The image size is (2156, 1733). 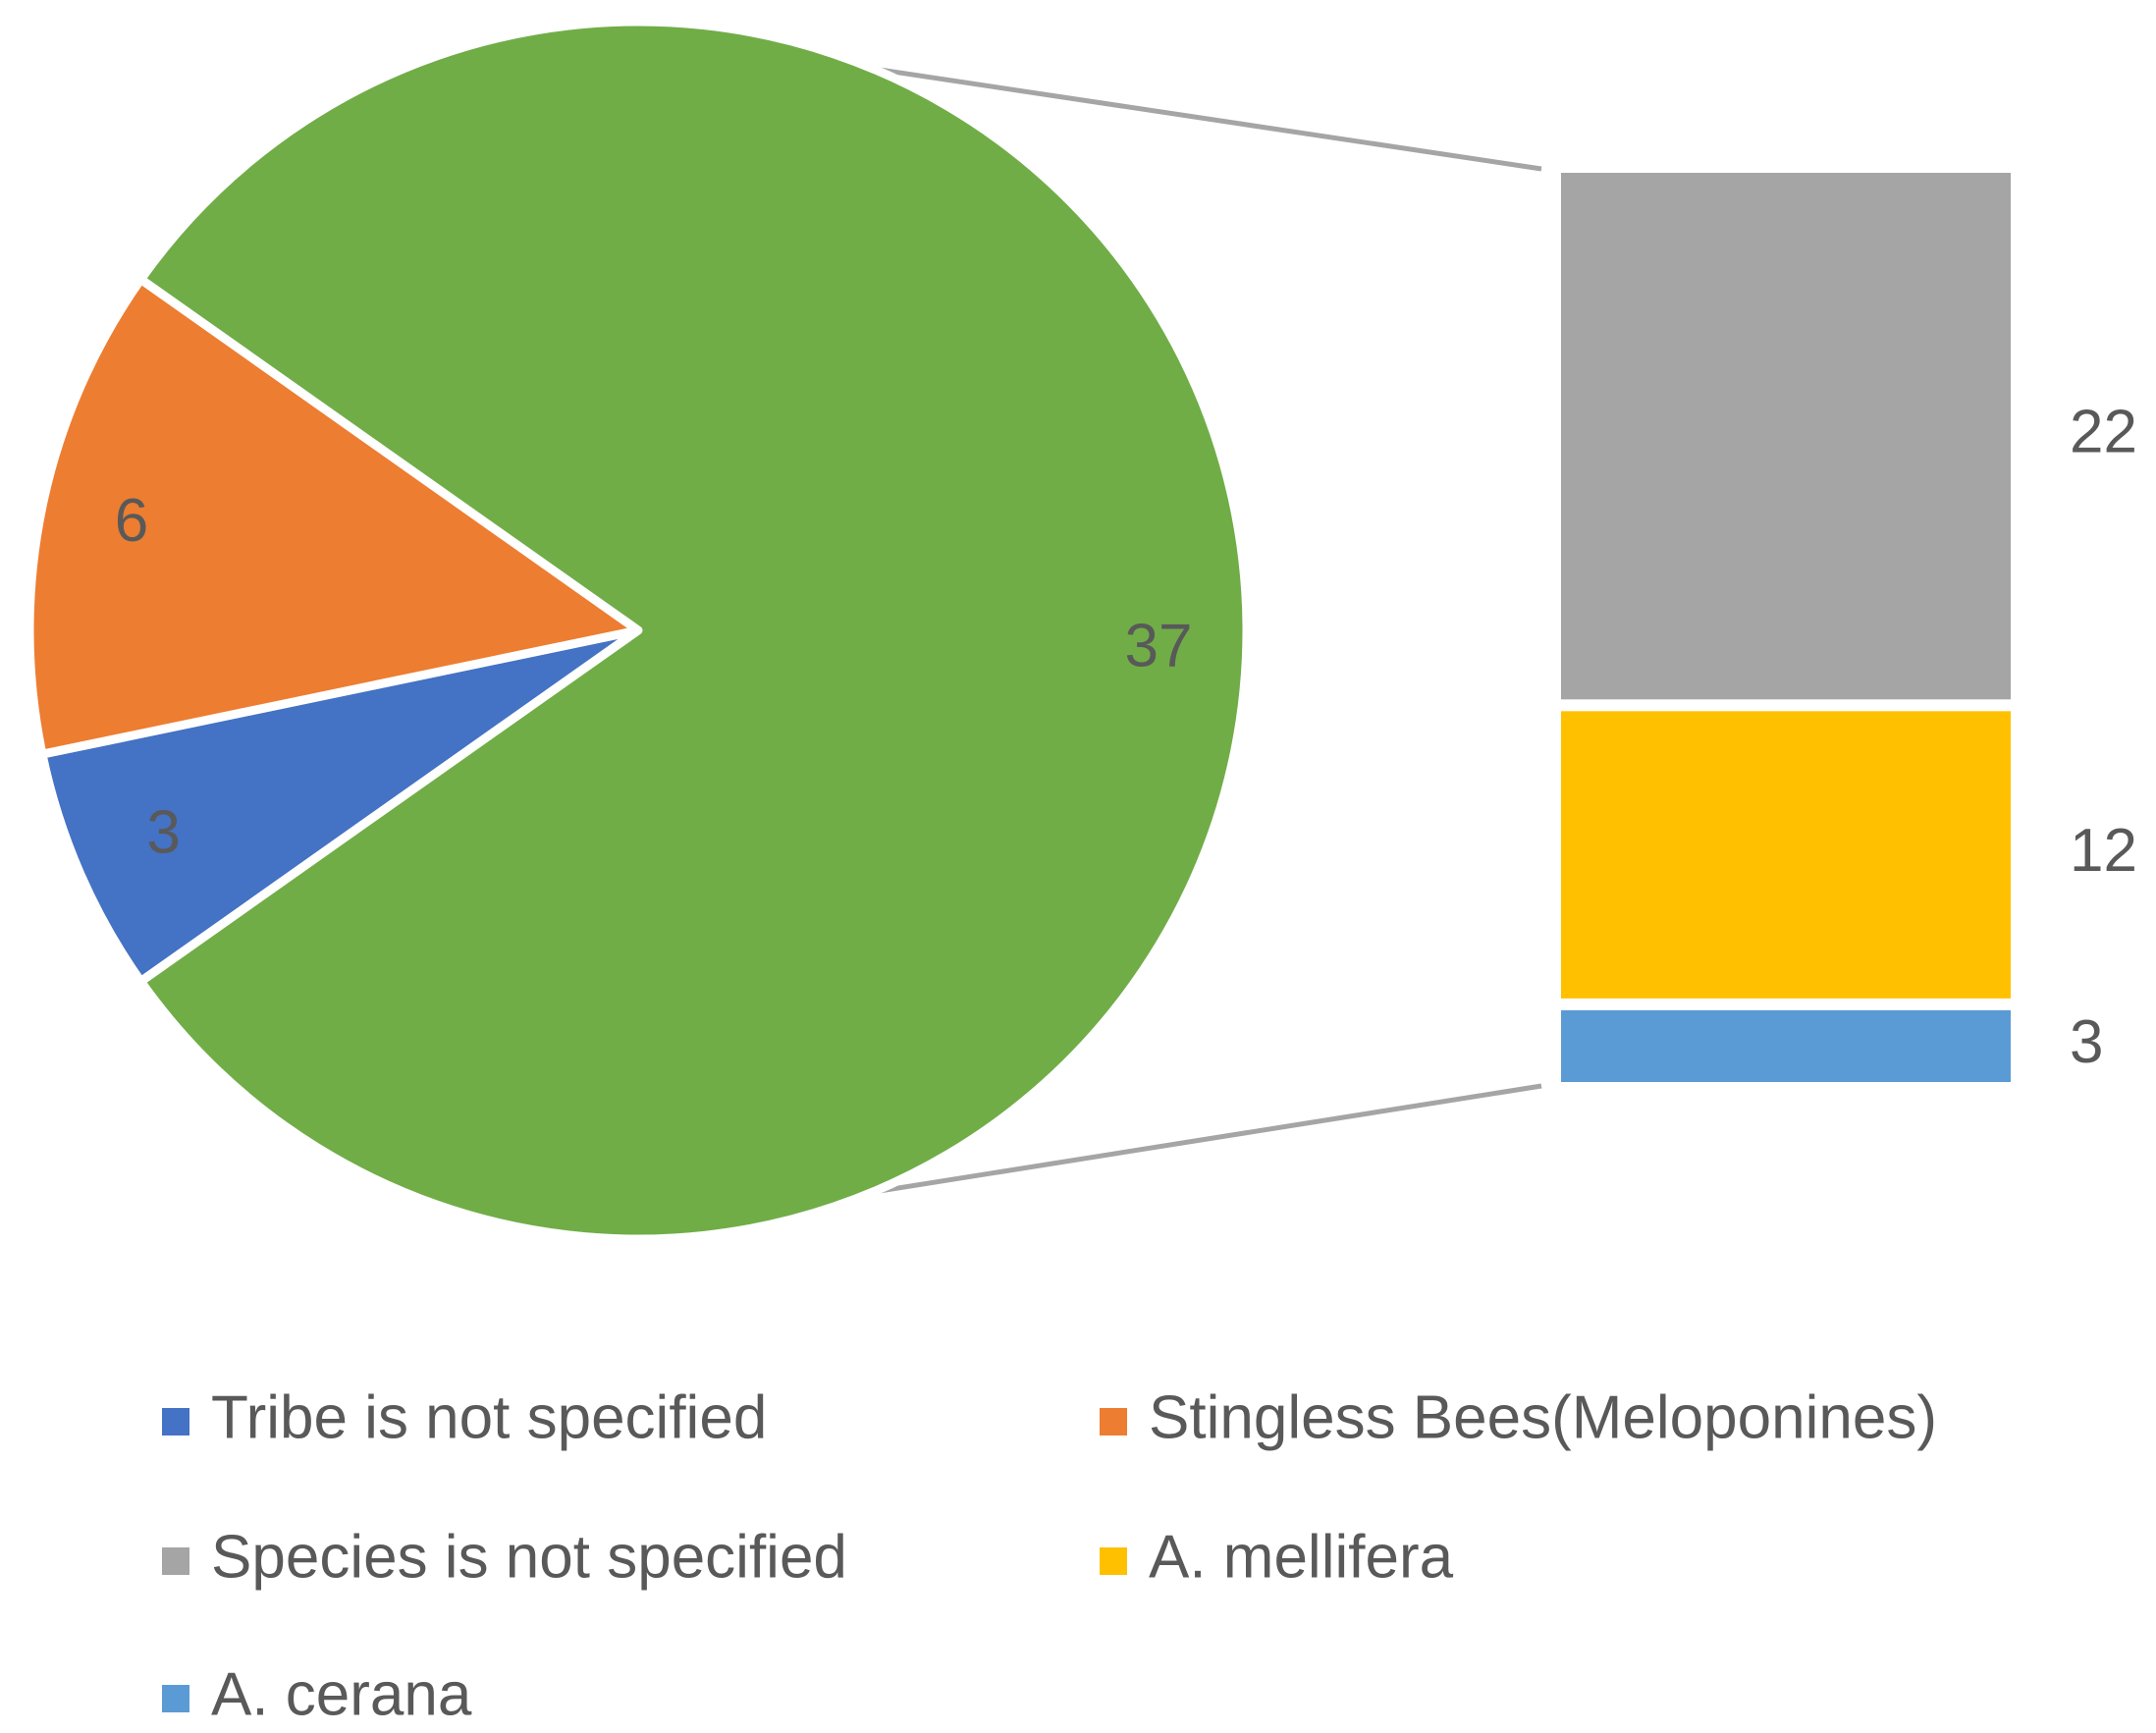 I want to click on legend-label-a-cerana: A. cerana, so click(x=342, y=1694).